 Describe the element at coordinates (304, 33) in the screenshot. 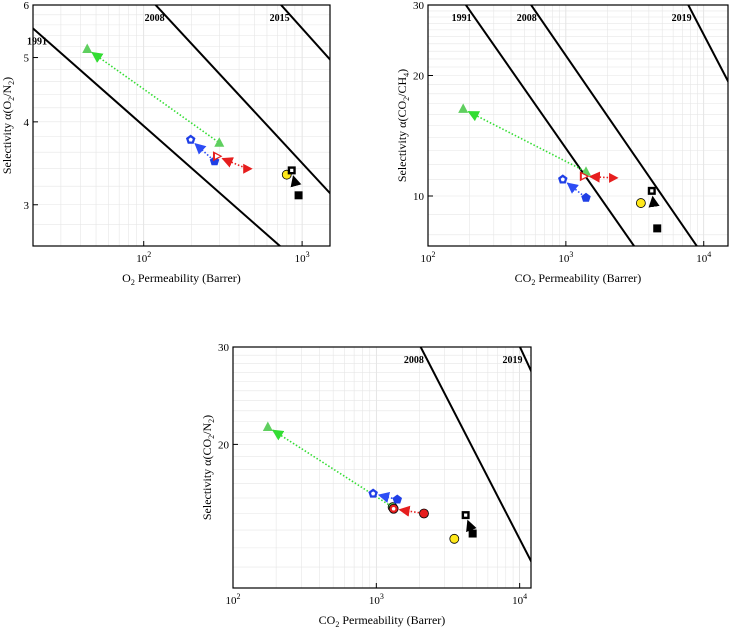

I see `upper-bound-line-2015` at that location.